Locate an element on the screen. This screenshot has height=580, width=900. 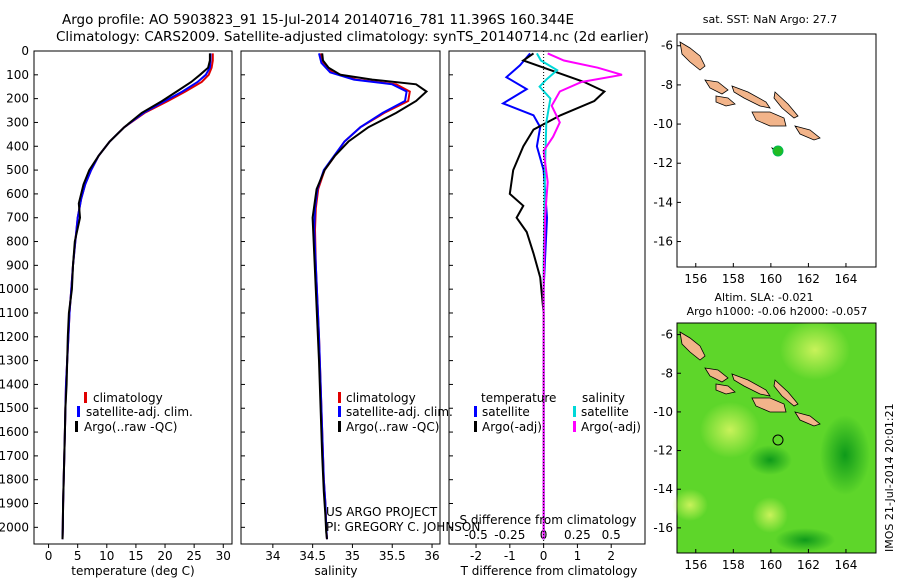
legend-swatch-satellite is located at coordinates (78, 411).